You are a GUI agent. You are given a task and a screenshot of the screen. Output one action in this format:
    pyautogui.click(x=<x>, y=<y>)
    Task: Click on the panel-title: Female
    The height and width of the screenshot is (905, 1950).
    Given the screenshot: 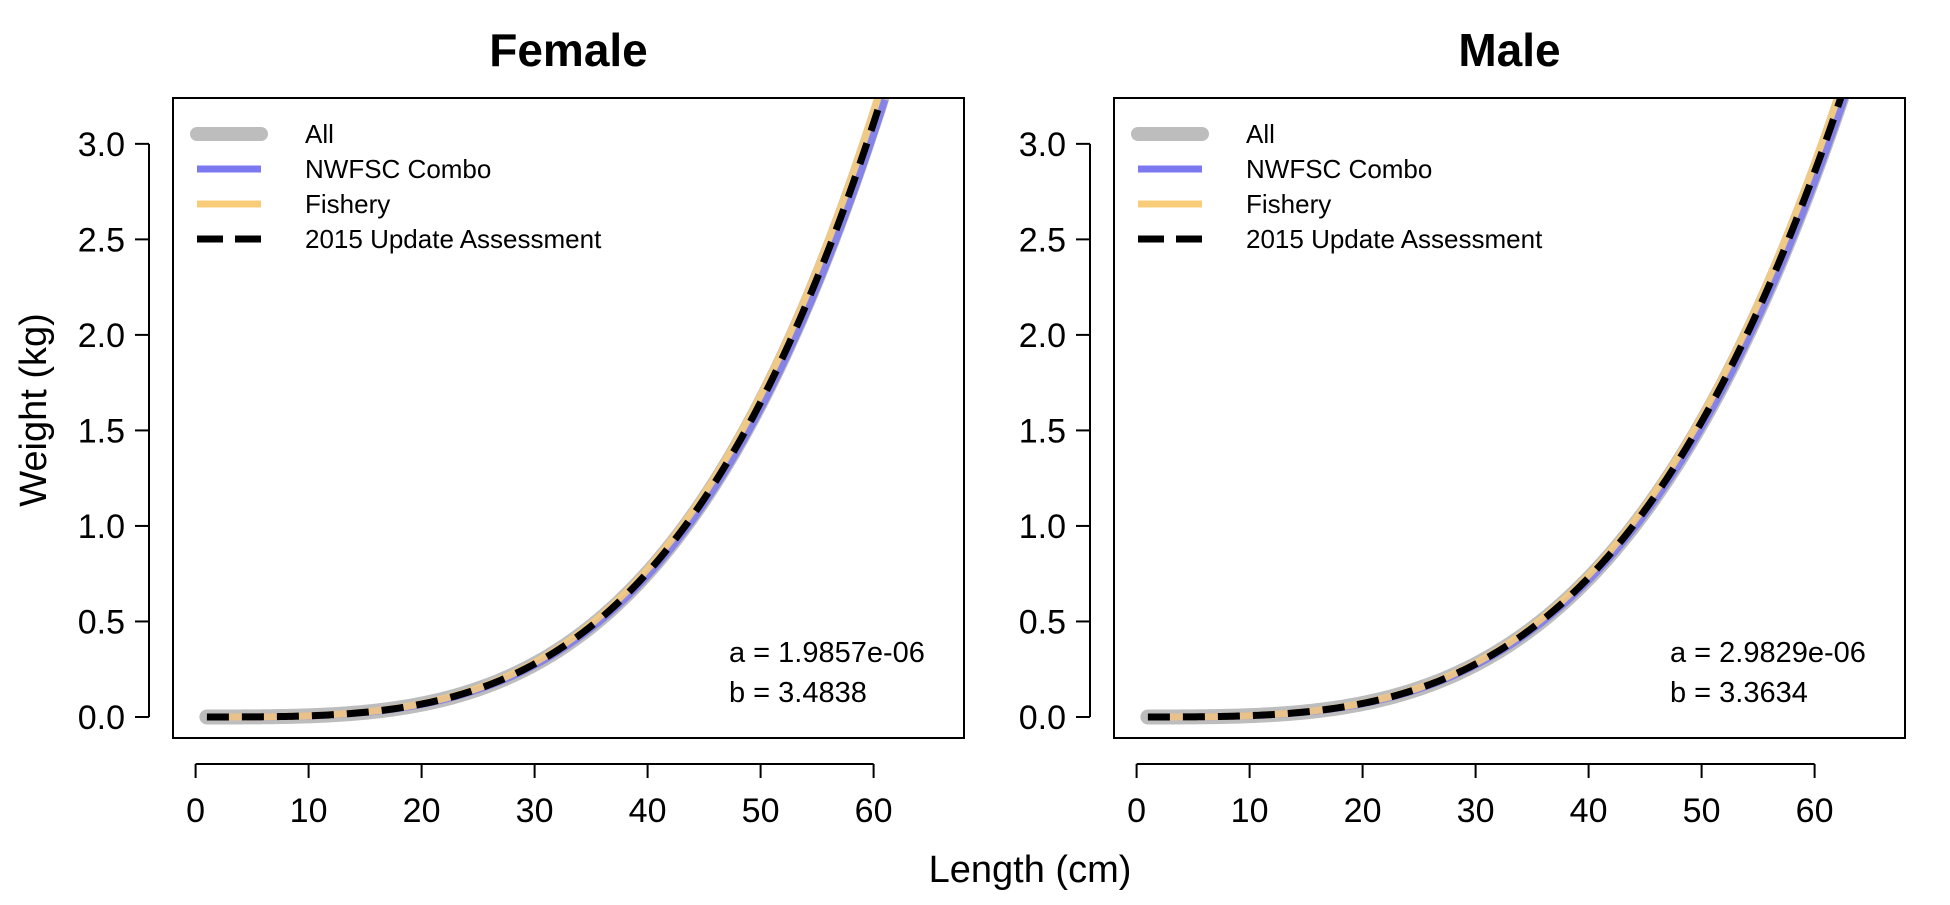 What is the action you would take?
    pyautogui.click(x=568, y=50)
    